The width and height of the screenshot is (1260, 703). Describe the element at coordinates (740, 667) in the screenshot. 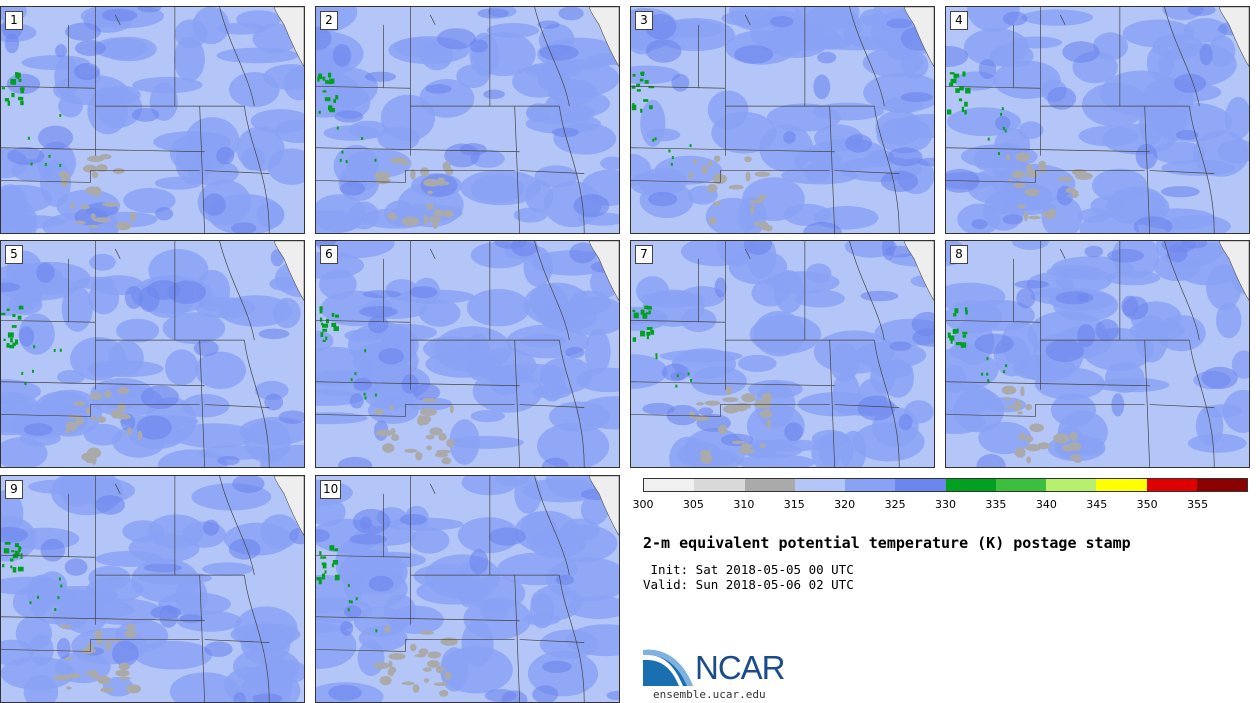

I see `ncar-logo-text: NCAR` at that location.